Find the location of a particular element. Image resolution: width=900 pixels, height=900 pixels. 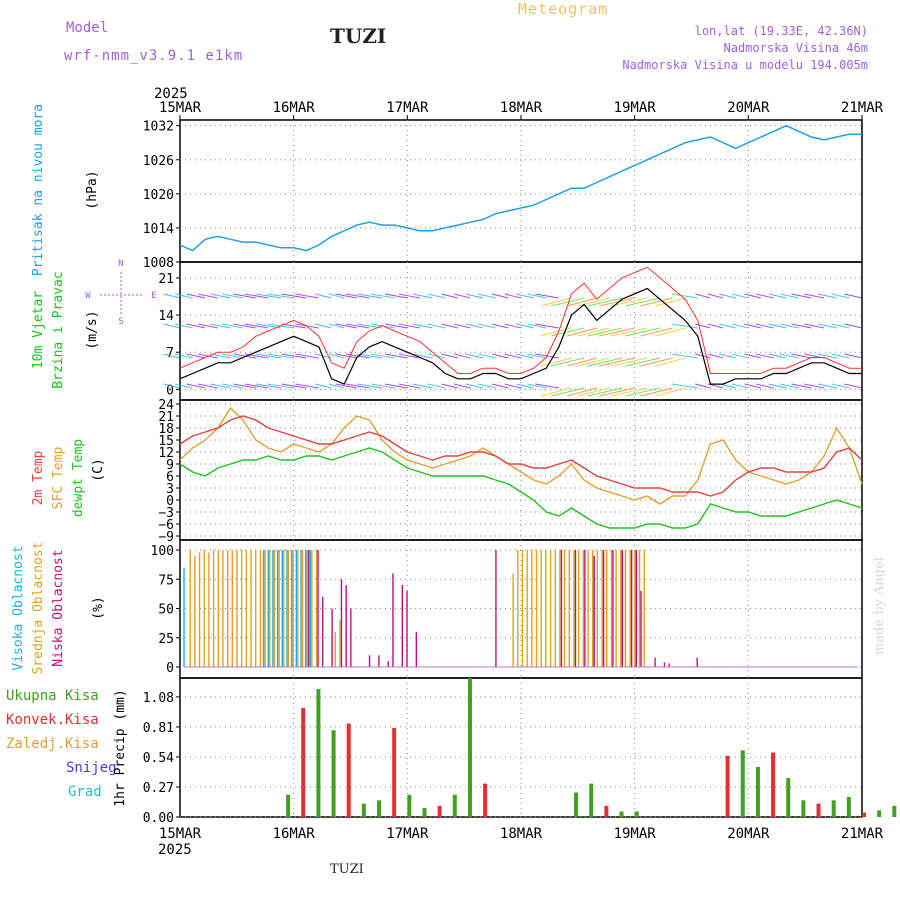

pressure-line is located at coordinates (520, 188).